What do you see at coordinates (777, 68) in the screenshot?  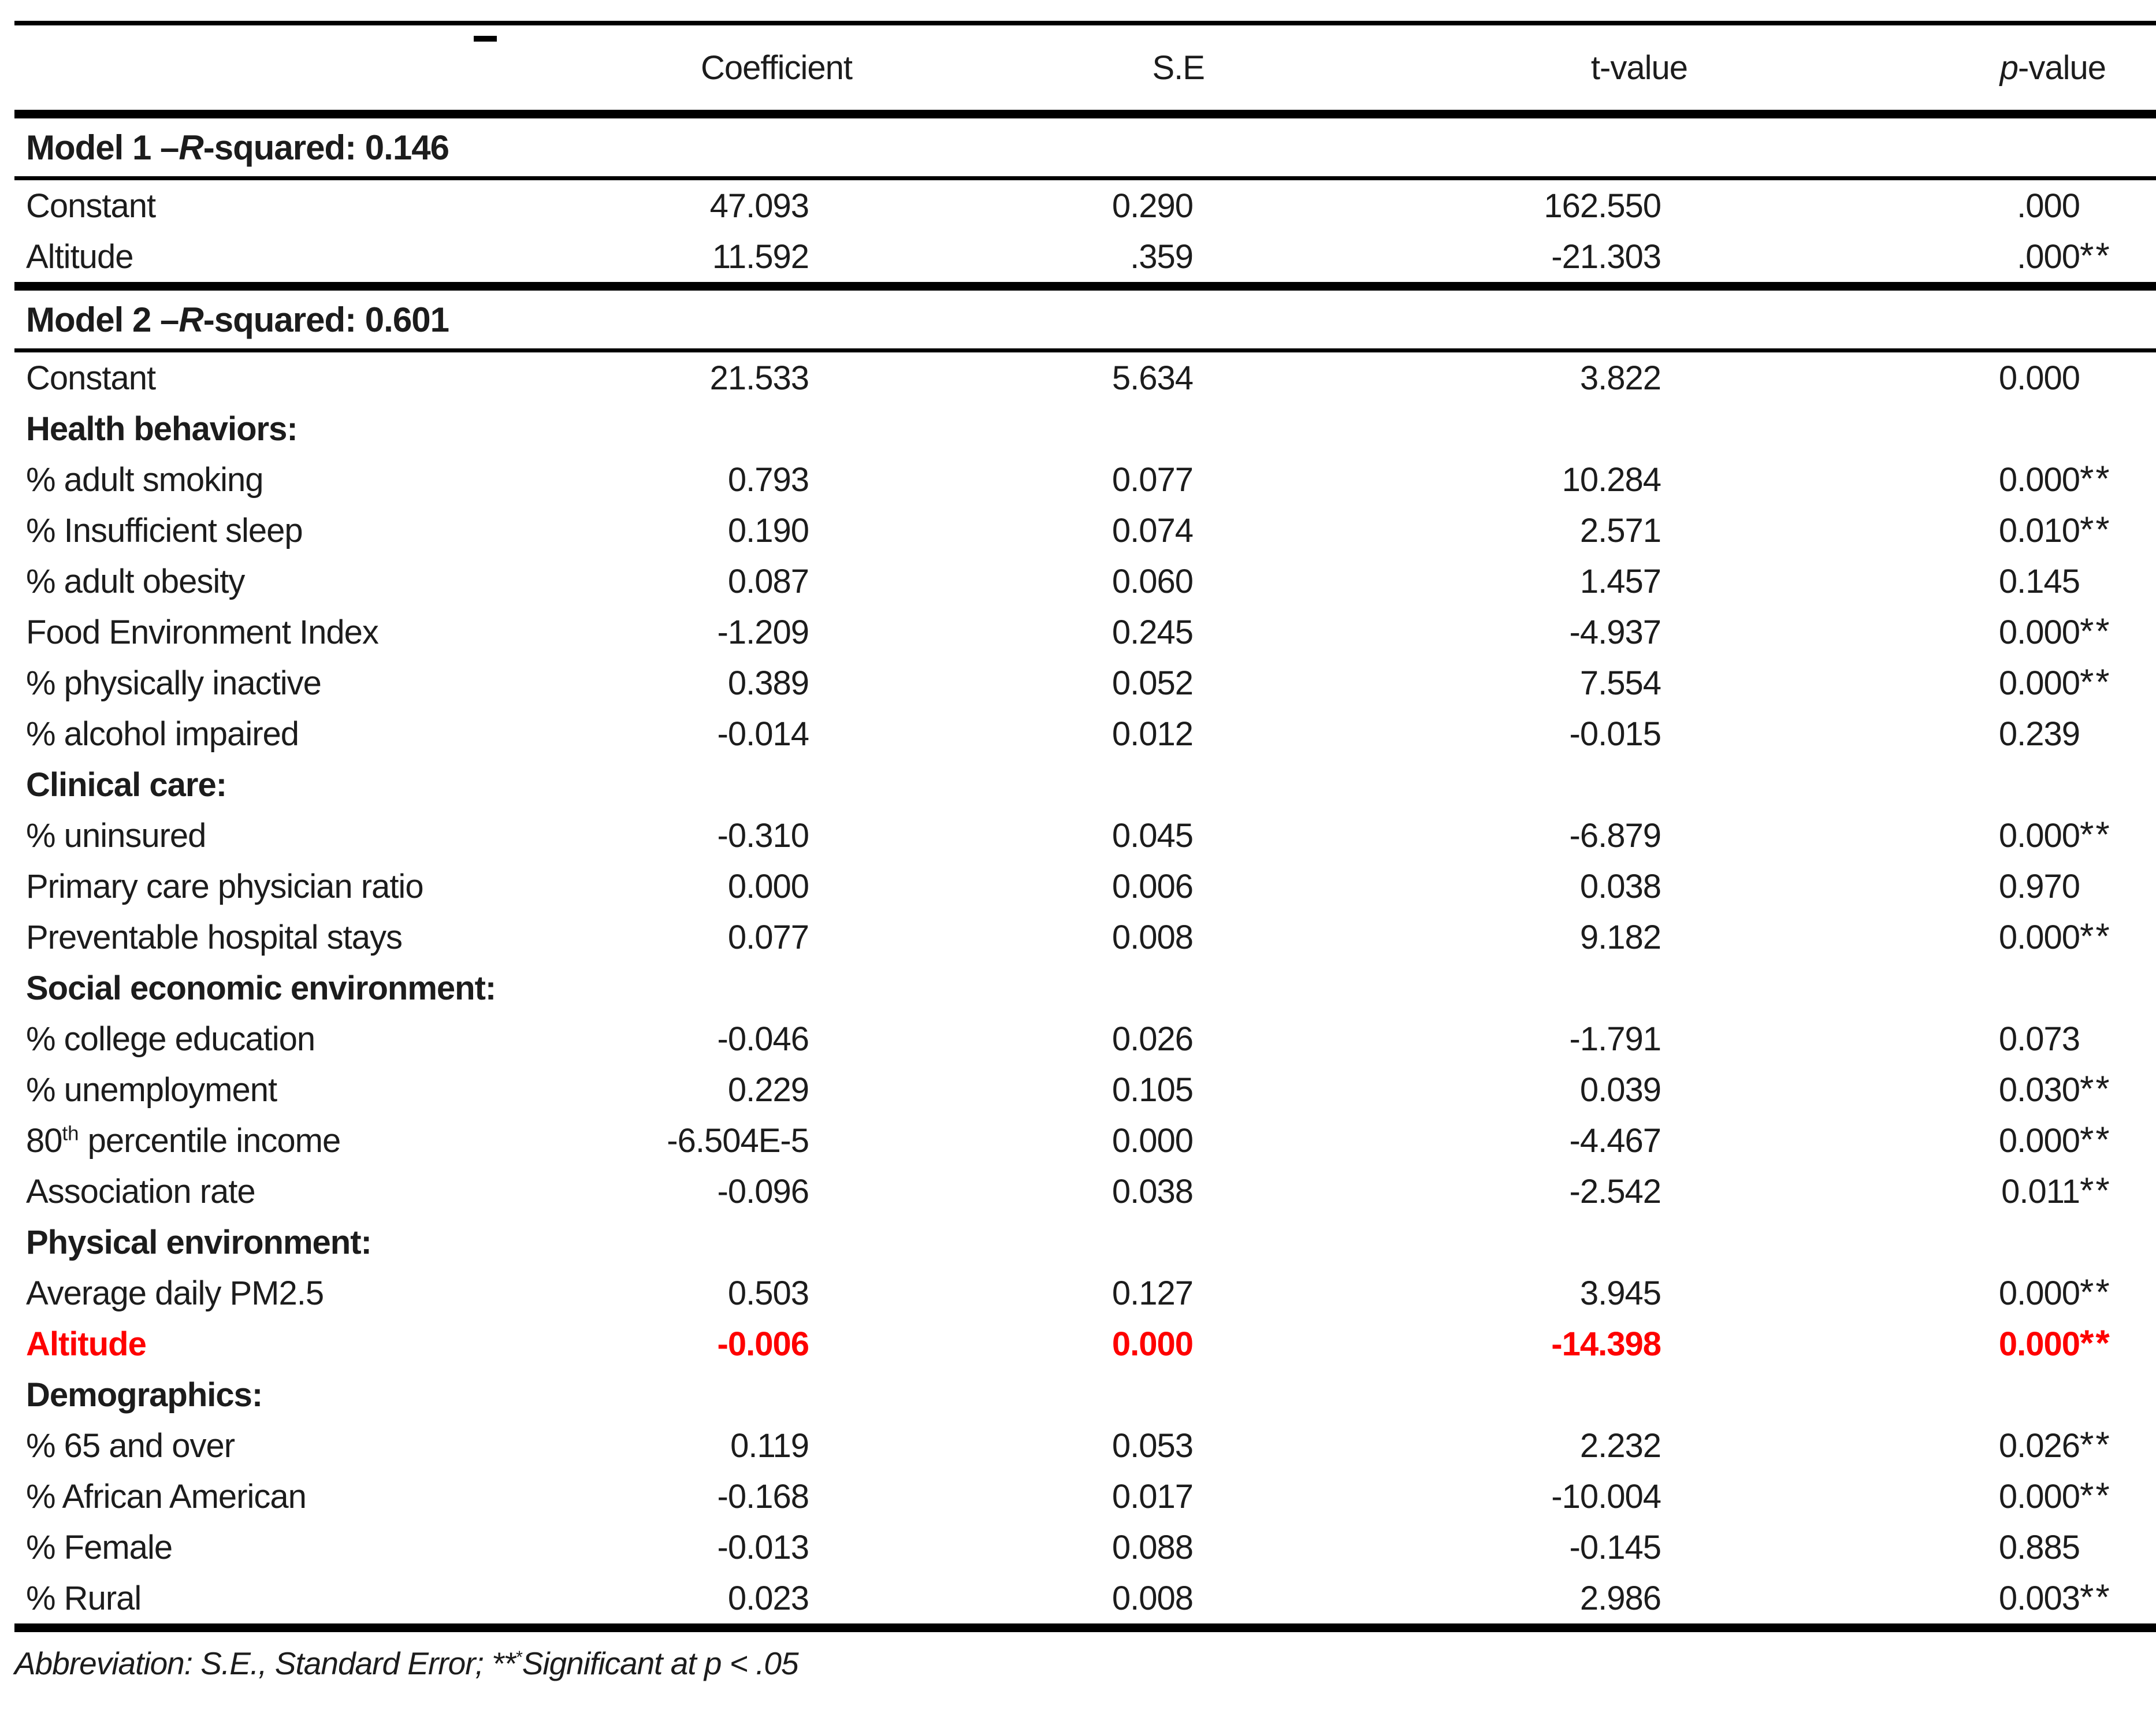 I see `column-header-coefficient: Coefficient` at bounding box center [777, 68].